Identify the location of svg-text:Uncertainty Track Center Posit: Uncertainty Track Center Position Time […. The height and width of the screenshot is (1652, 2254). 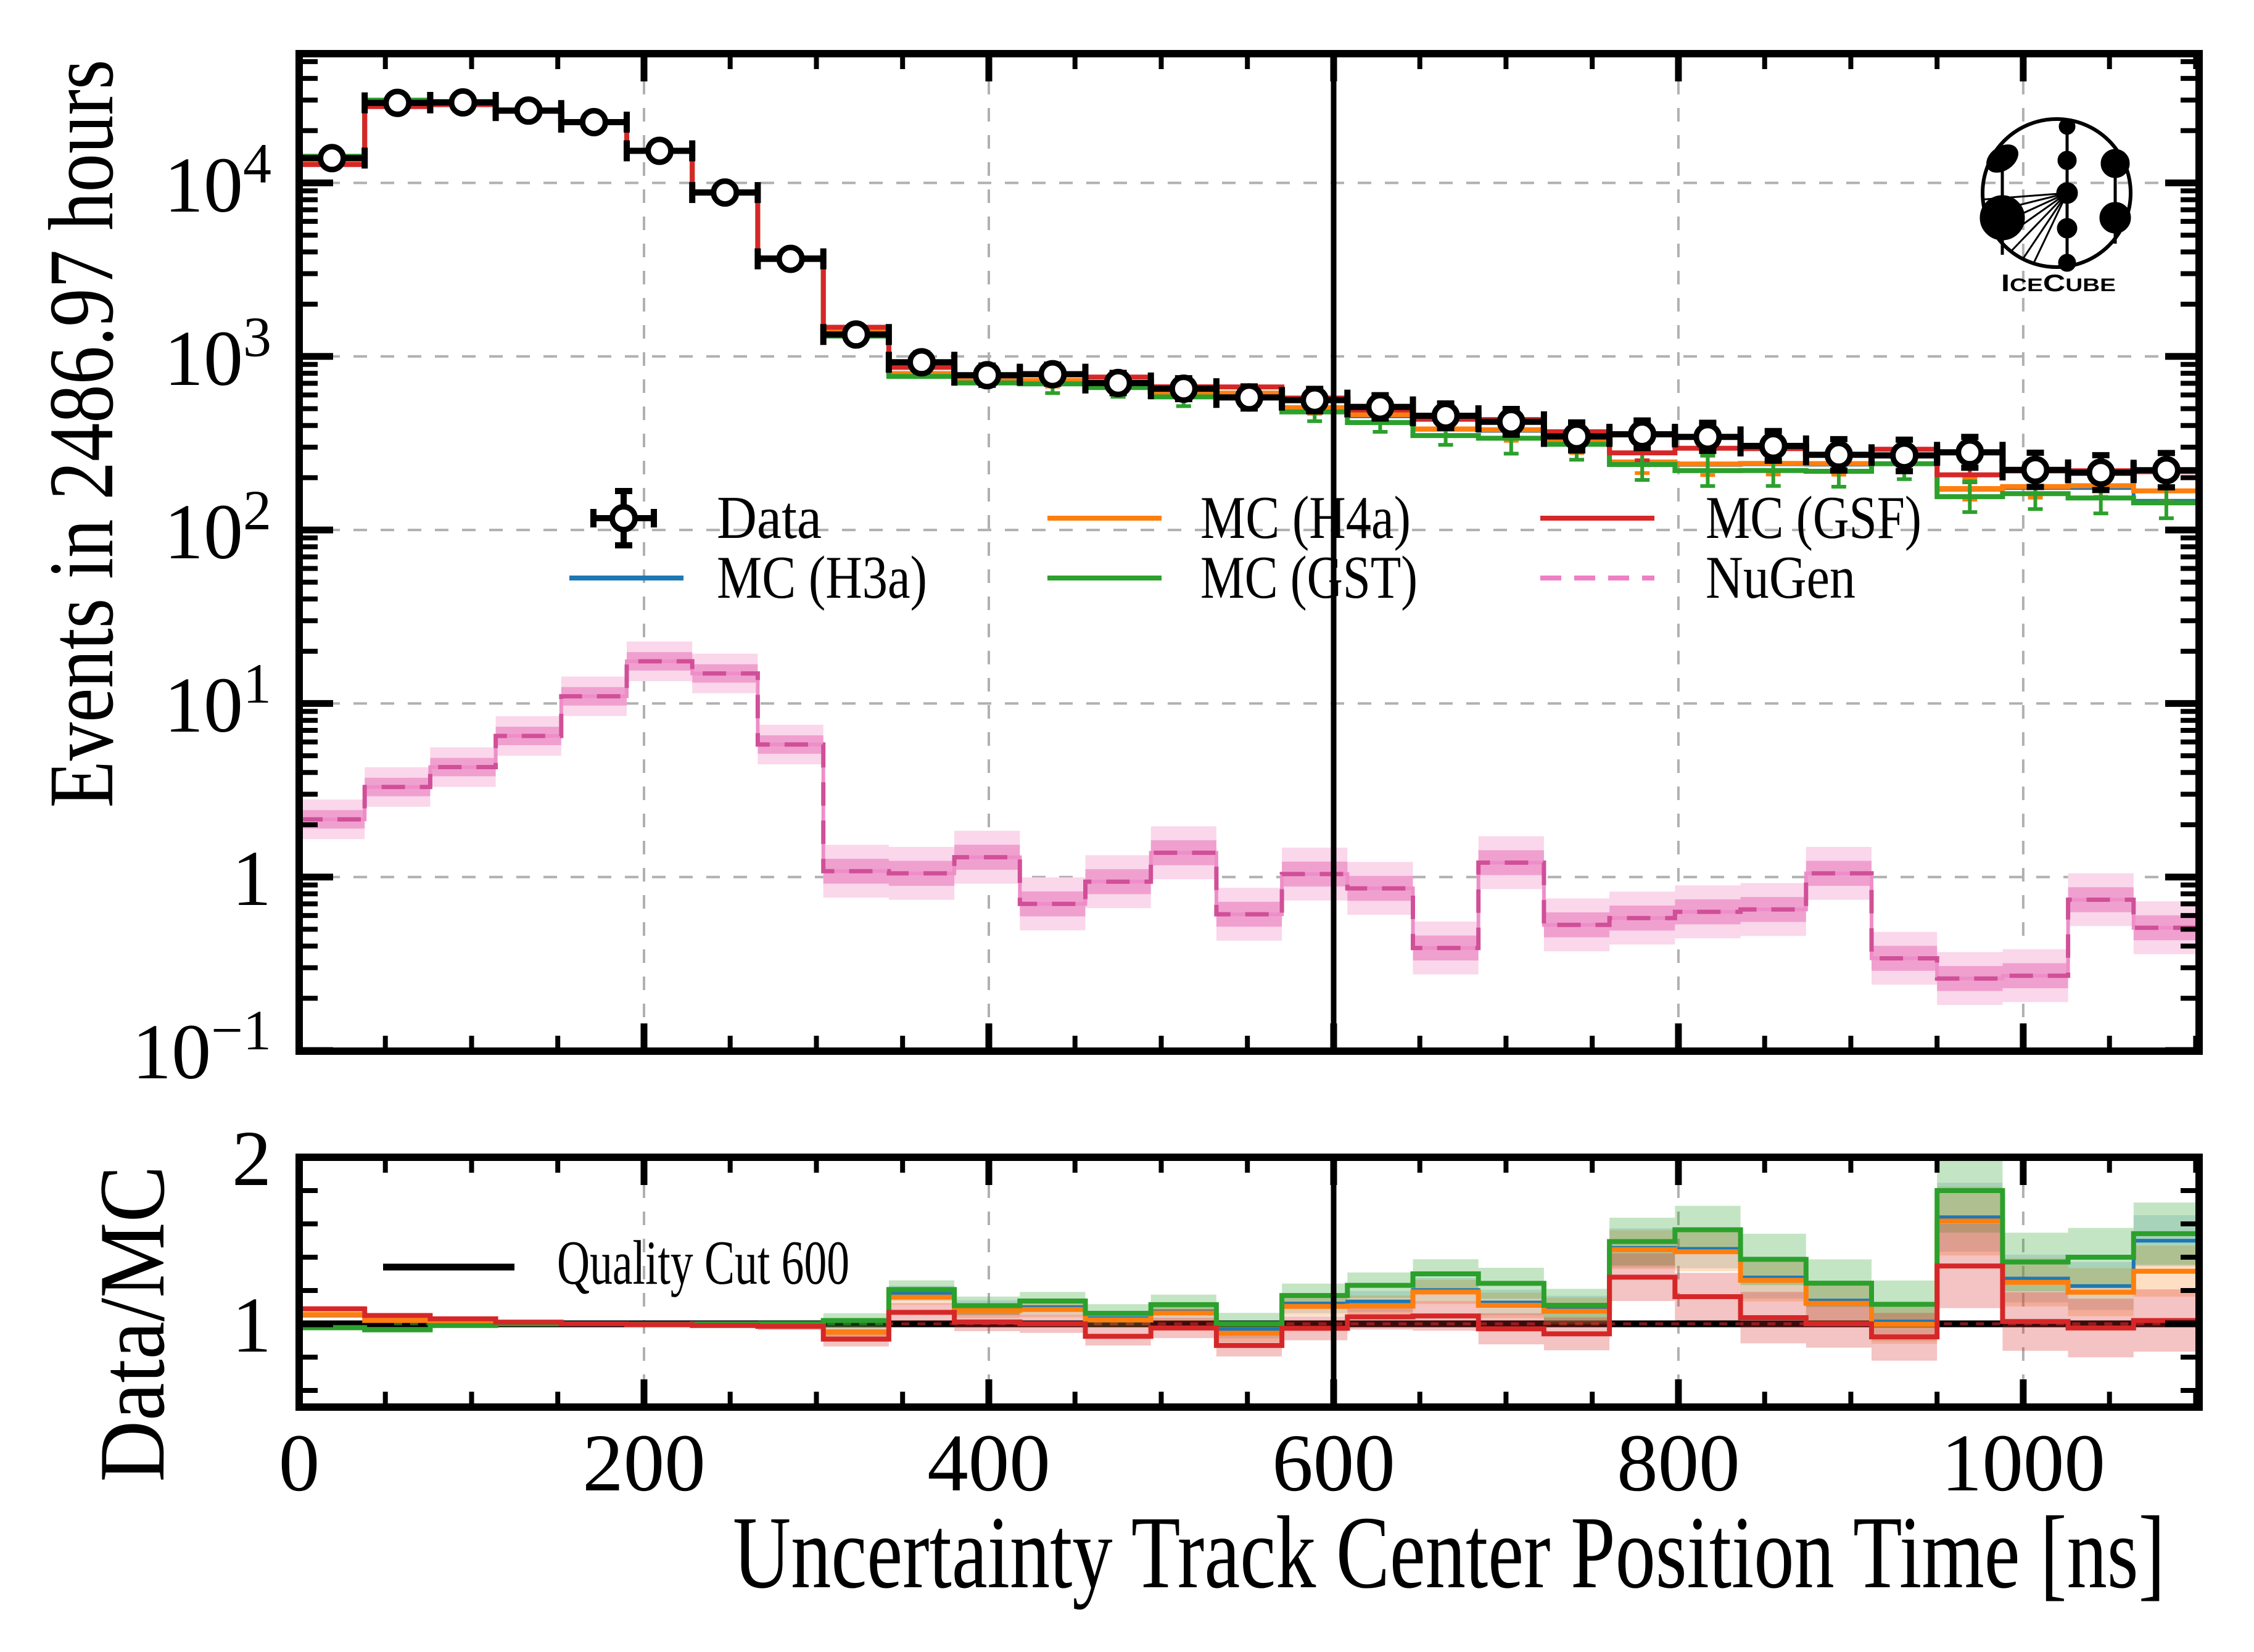
(1449, 1552).